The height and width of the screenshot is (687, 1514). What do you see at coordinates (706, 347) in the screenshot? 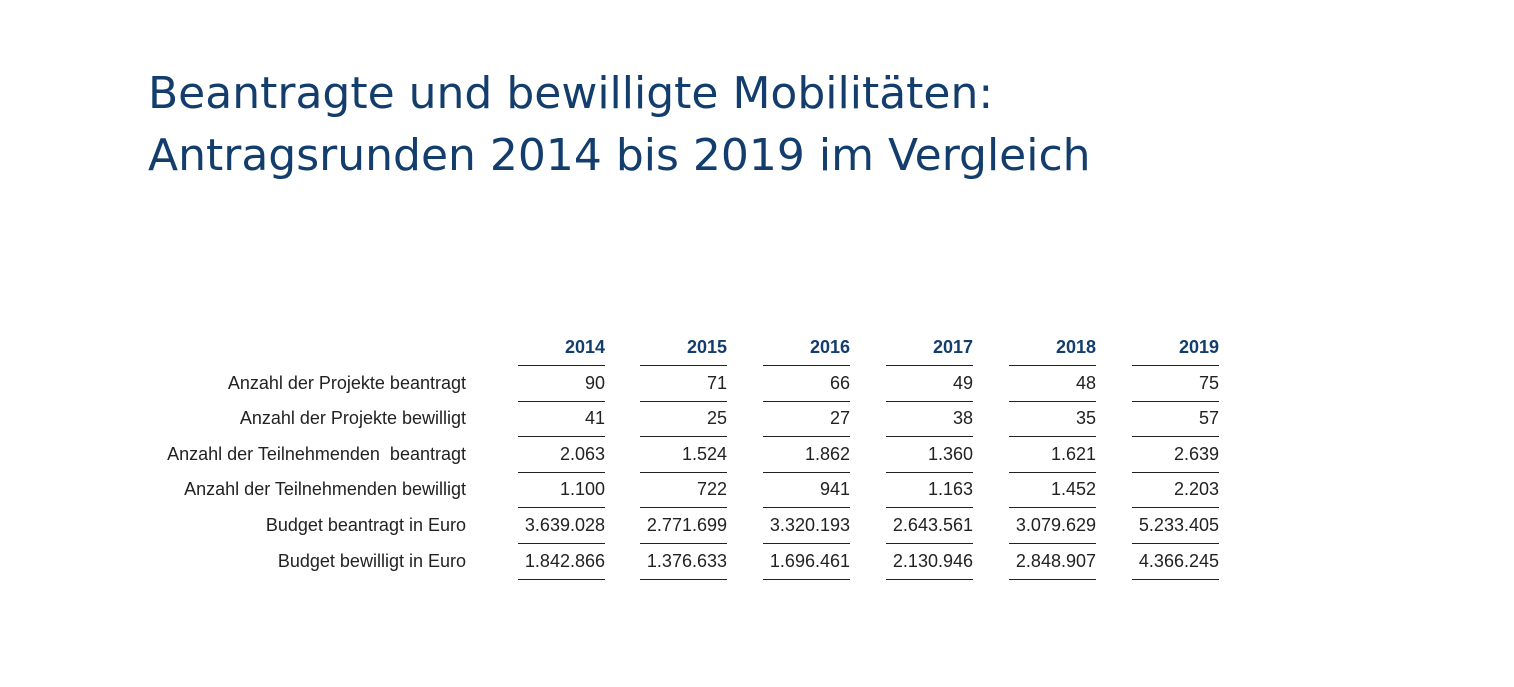
I see `column-header: 2015` at bounding box center [706, 347].